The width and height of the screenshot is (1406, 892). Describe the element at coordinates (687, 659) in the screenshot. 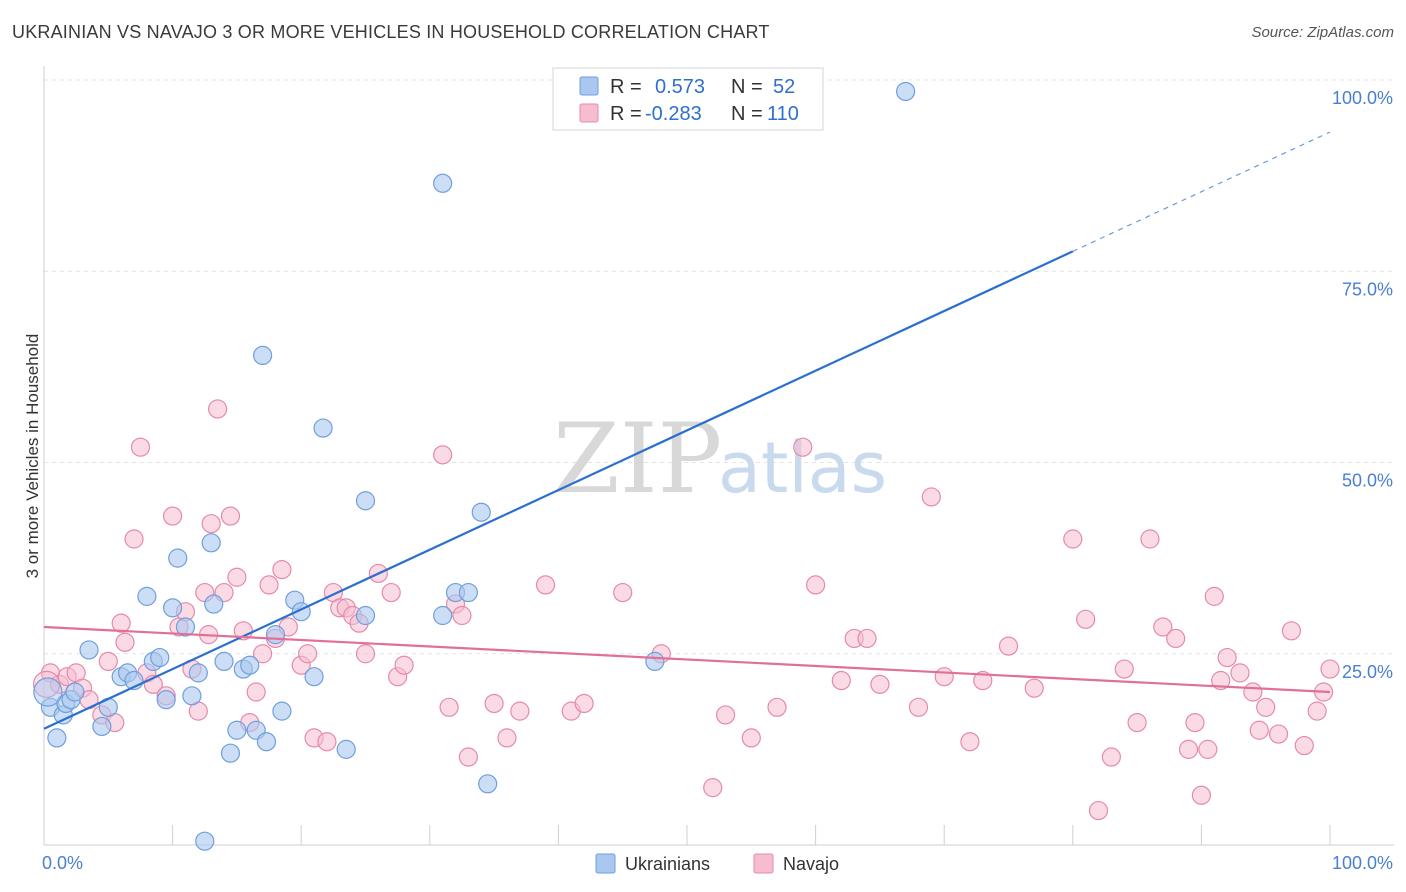

I see `navajo-trend-line` at that location.